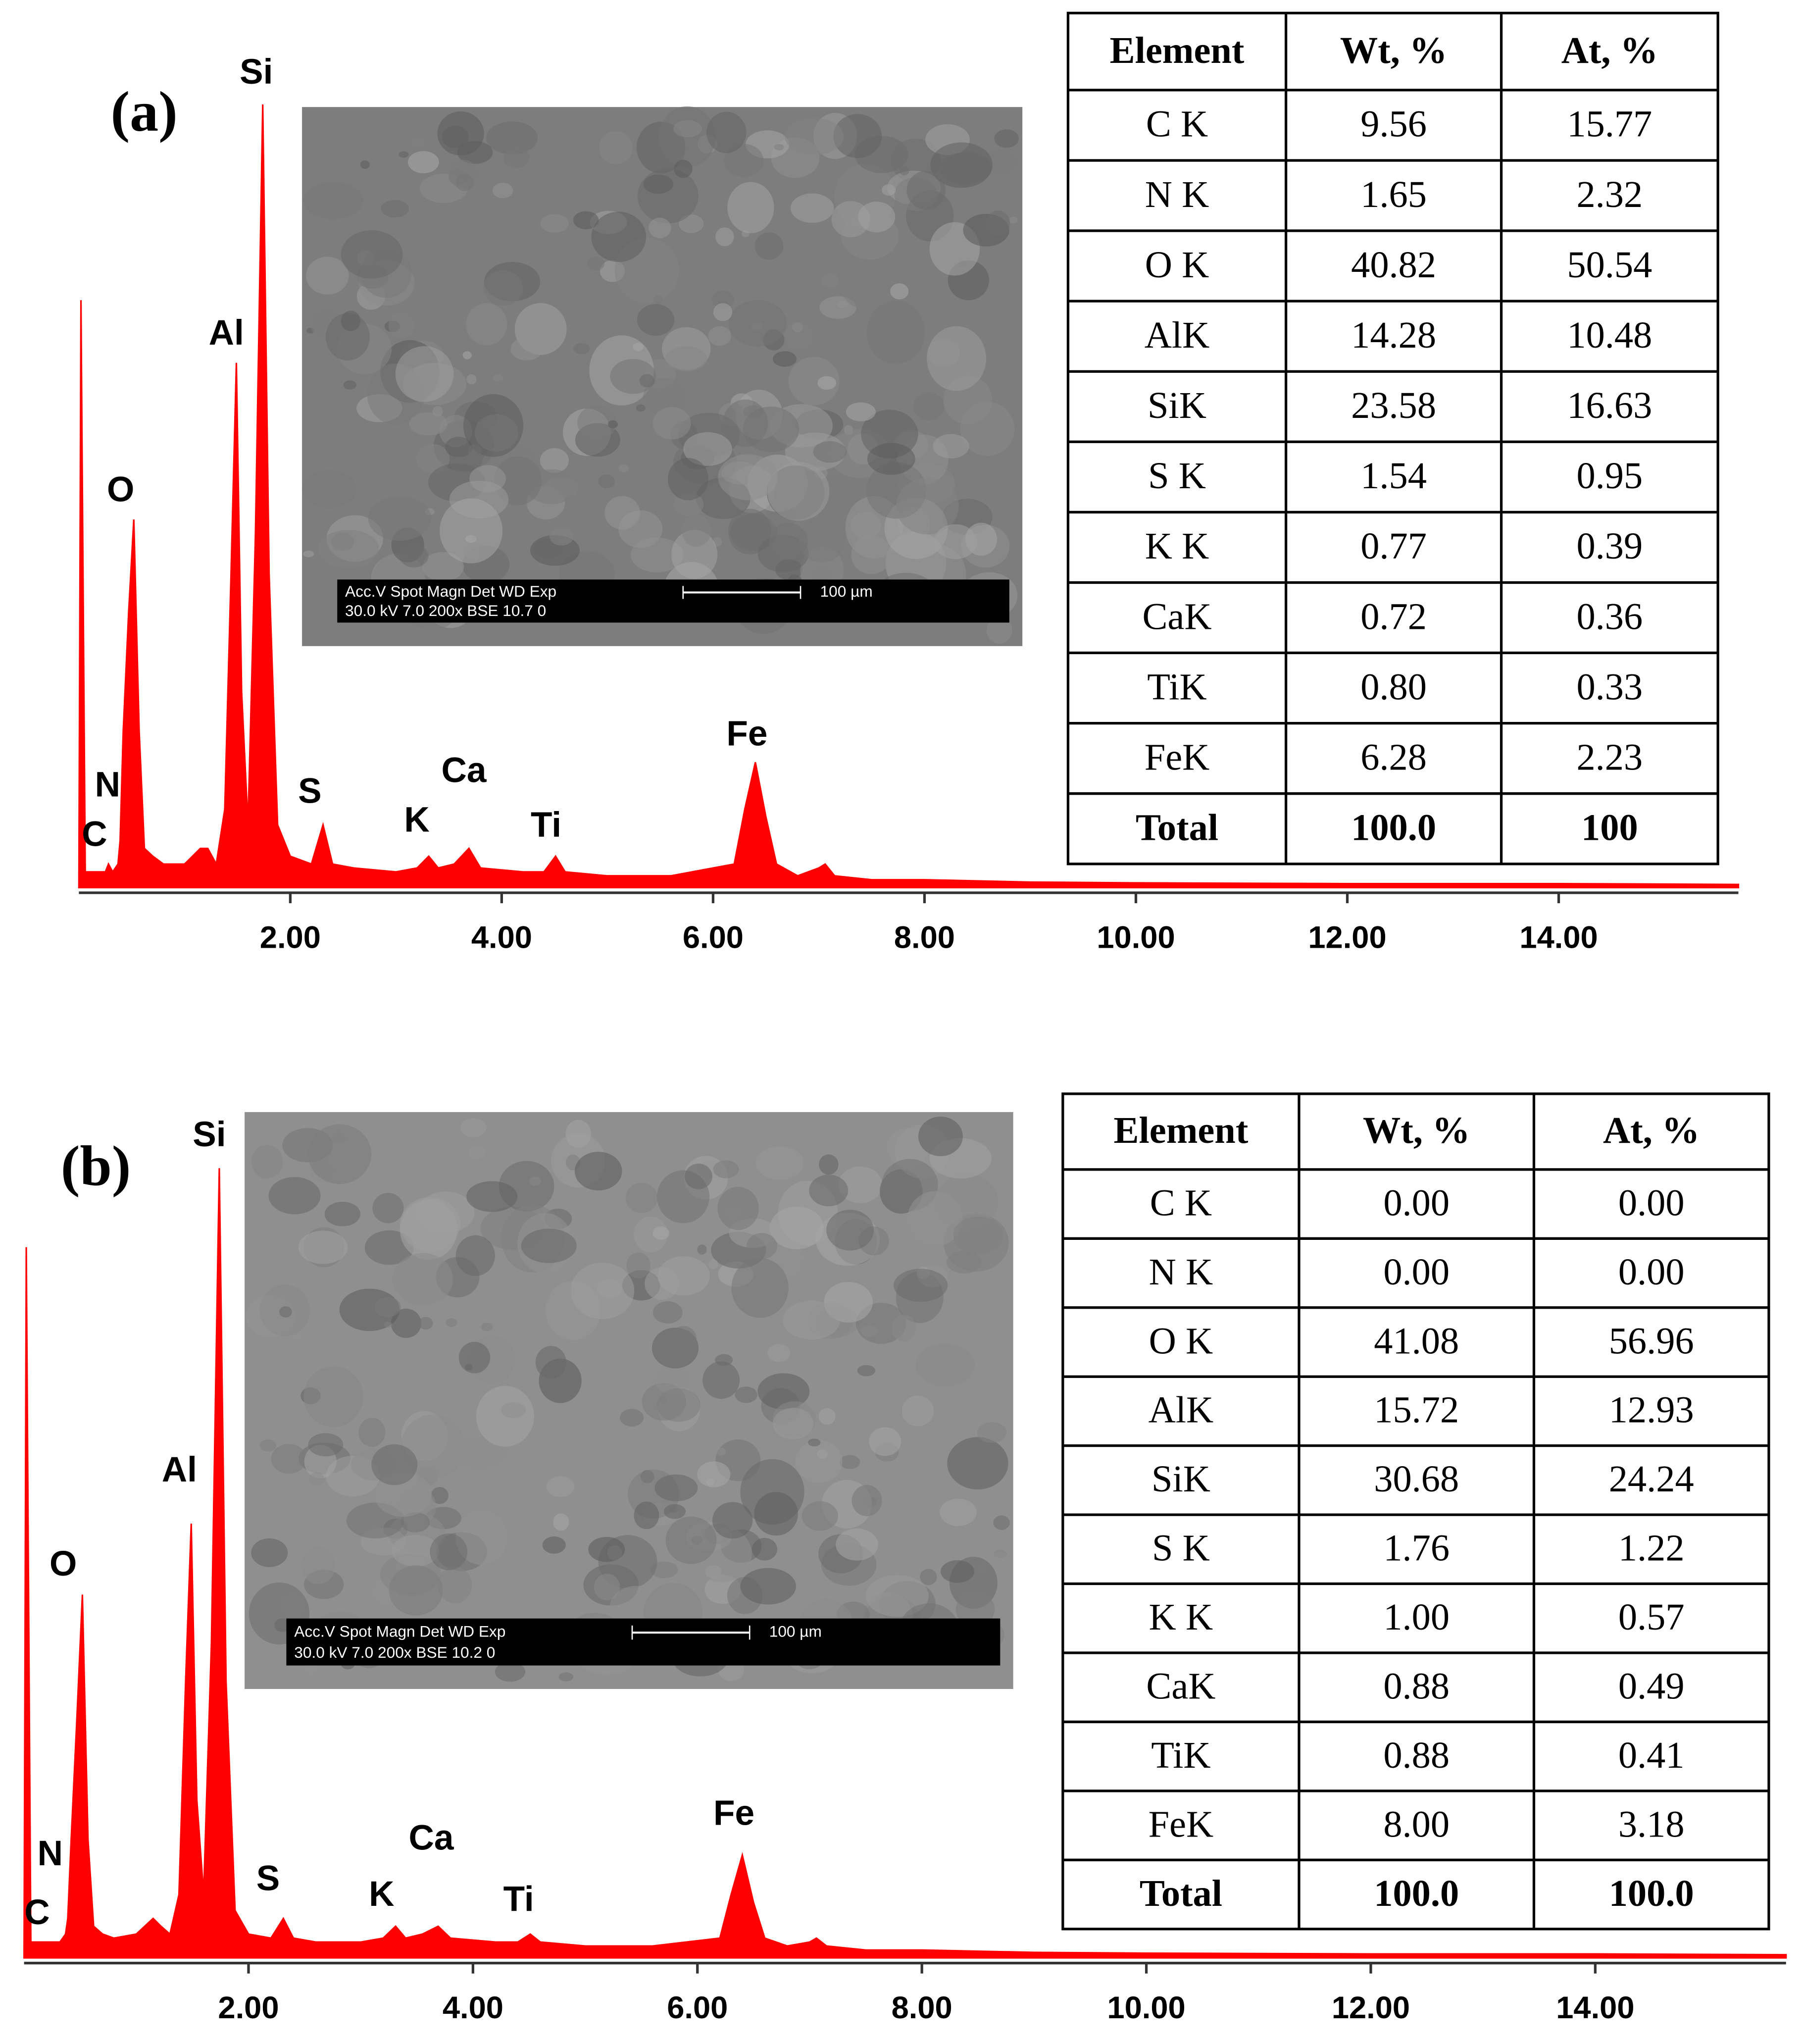  What do you see at coordinates (1181, 1341) in the screenshot?
I see `table-cell: O K` at bounding box center [1181, 1341].